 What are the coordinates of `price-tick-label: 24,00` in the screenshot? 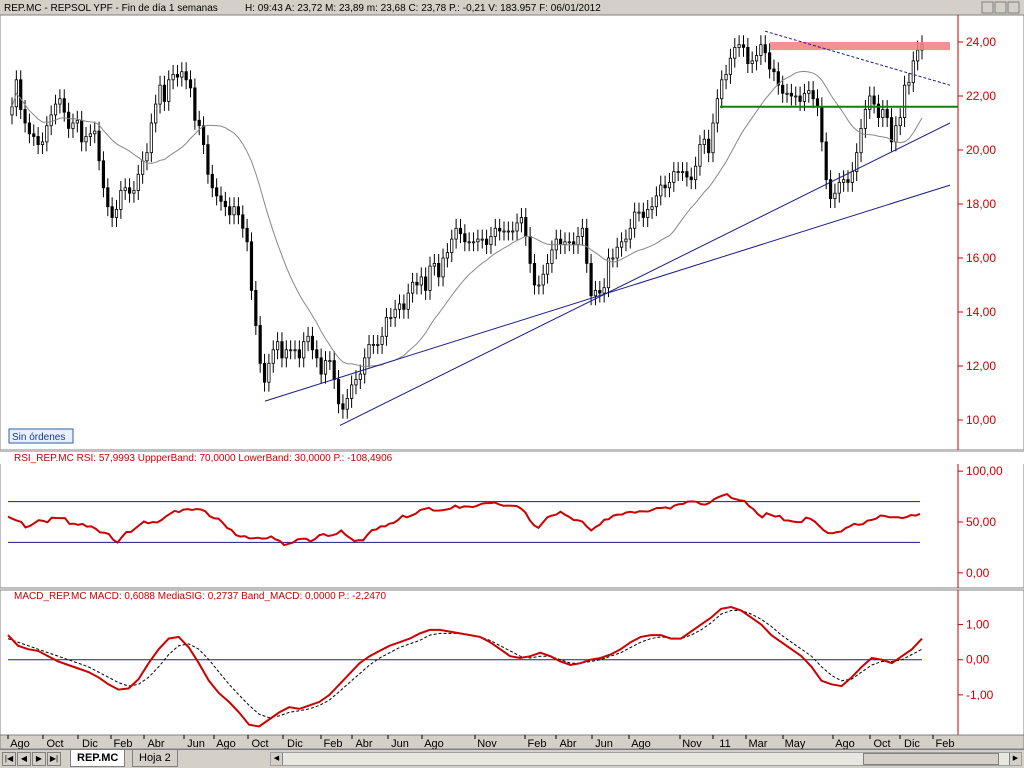 It's located at (981, 42).